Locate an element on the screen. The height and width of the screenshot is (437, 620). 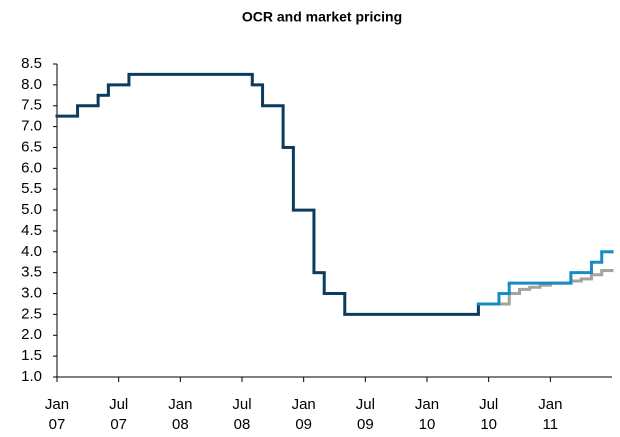
x-tick-label: Jan 08 is located at coordinates (180, 414).